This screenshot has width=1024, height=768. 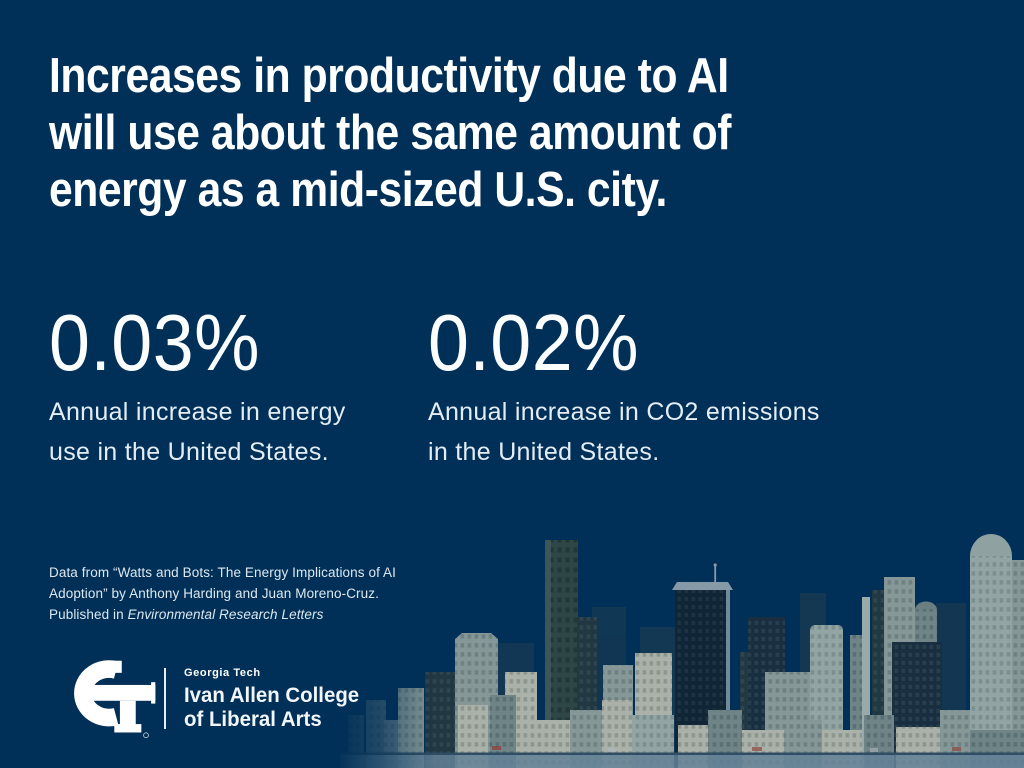 I want to click on headline-line-3: energy as a mid-sized U.S. city., so click(x=358, y=190).